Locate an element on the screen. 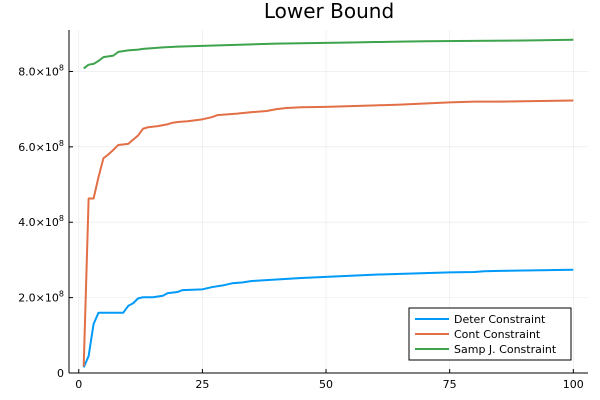 Image resolution: width=600 pixels, height=400 pixels. legend-label: Deter Constraint is located at coordinates (500, 319).